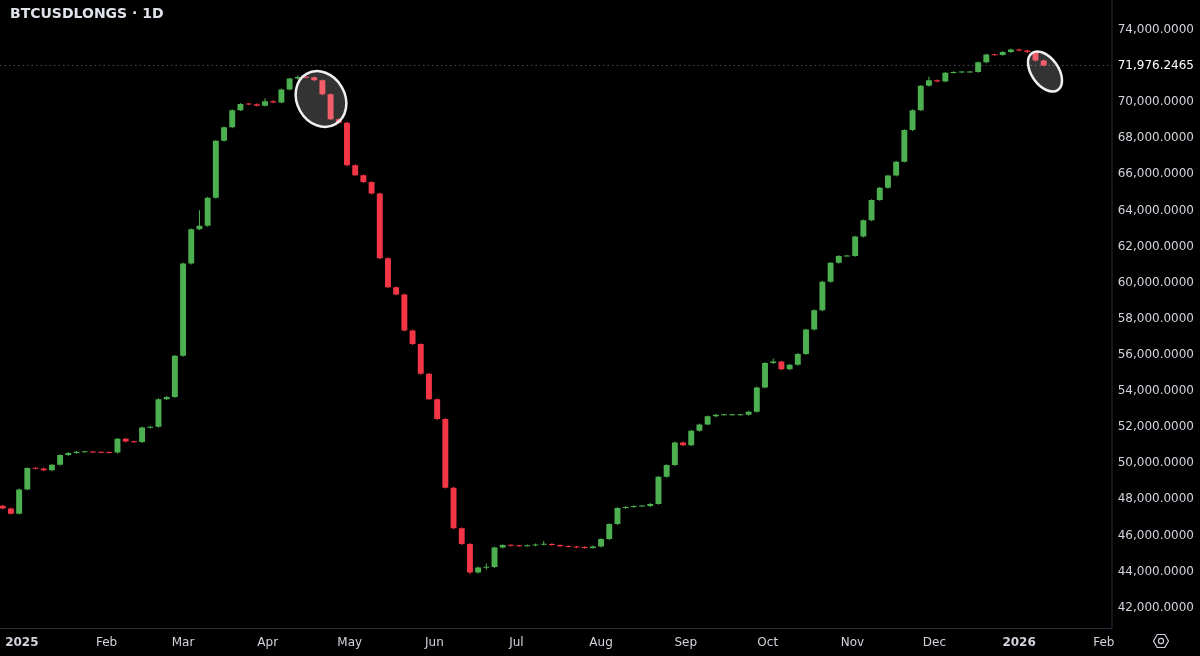  What do you see at coordinates (1155, 390) in the screenshot?
I see `y-tick-label: 54,000.0000` at bounding box center [1155, 390].